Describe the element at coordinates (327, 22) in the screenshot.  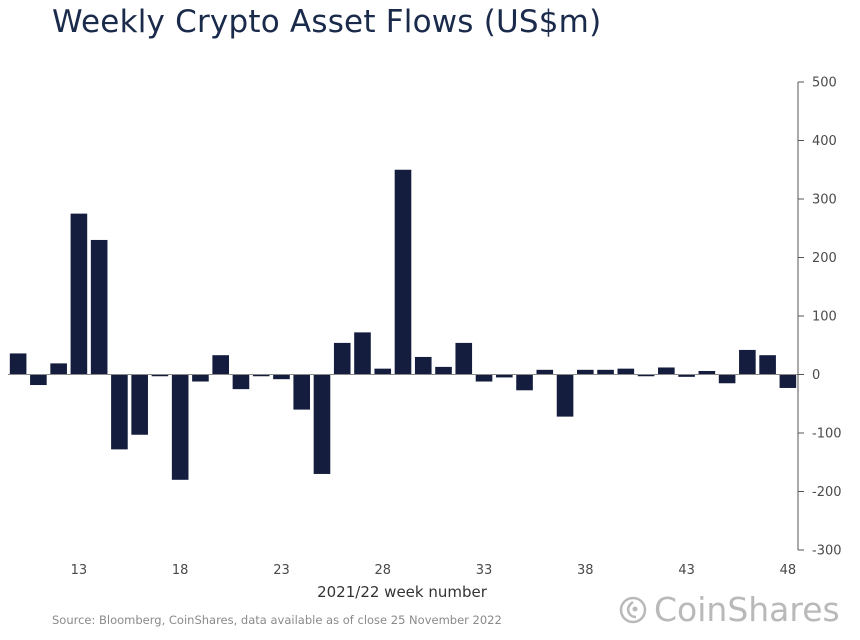
I see `chart-title: Weekly Crypto Asset Flows (US$m)` at that location.